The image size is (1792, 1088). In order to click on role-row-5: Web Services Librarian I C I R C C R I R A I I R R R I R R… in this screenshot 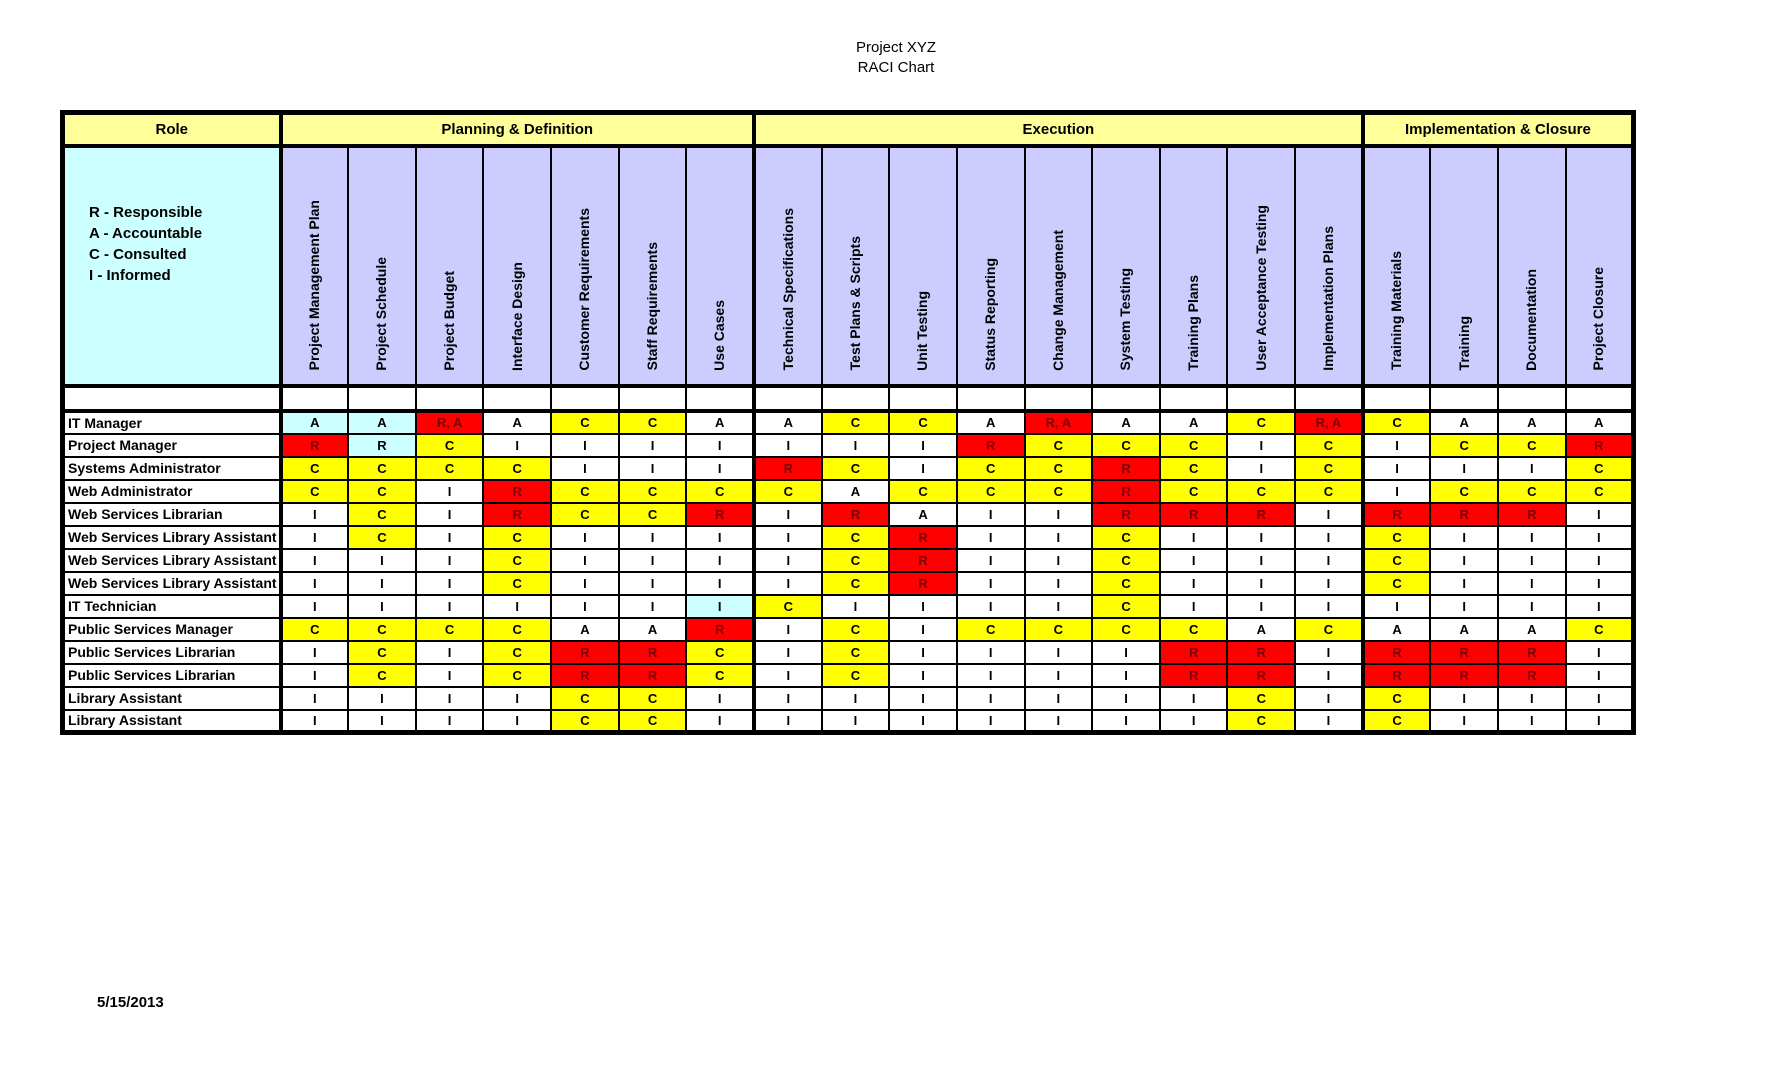, I will do `click(848, 514)`.